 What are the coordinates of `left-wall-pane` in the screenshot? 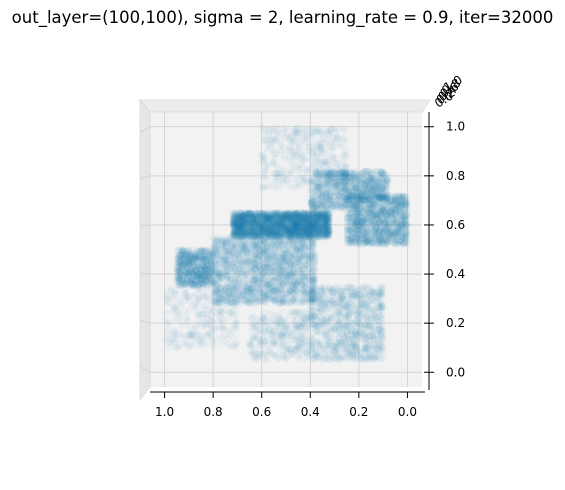 It's located at (145, 250).